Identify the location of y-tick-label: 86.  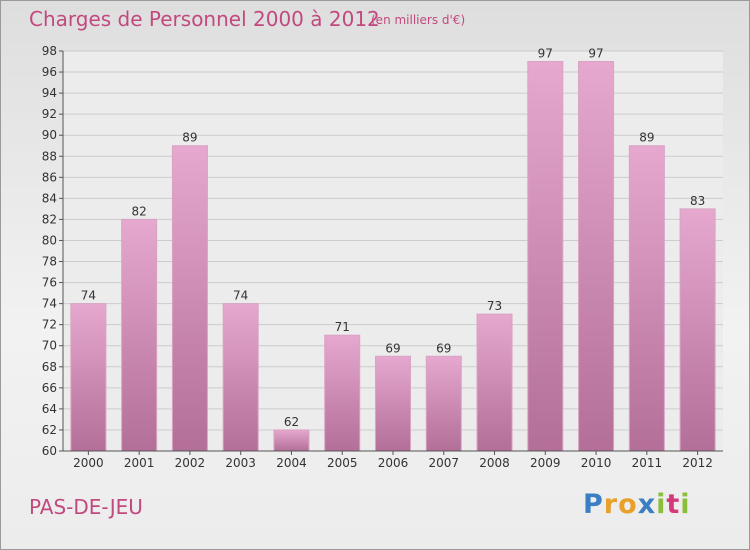
(49, 177).